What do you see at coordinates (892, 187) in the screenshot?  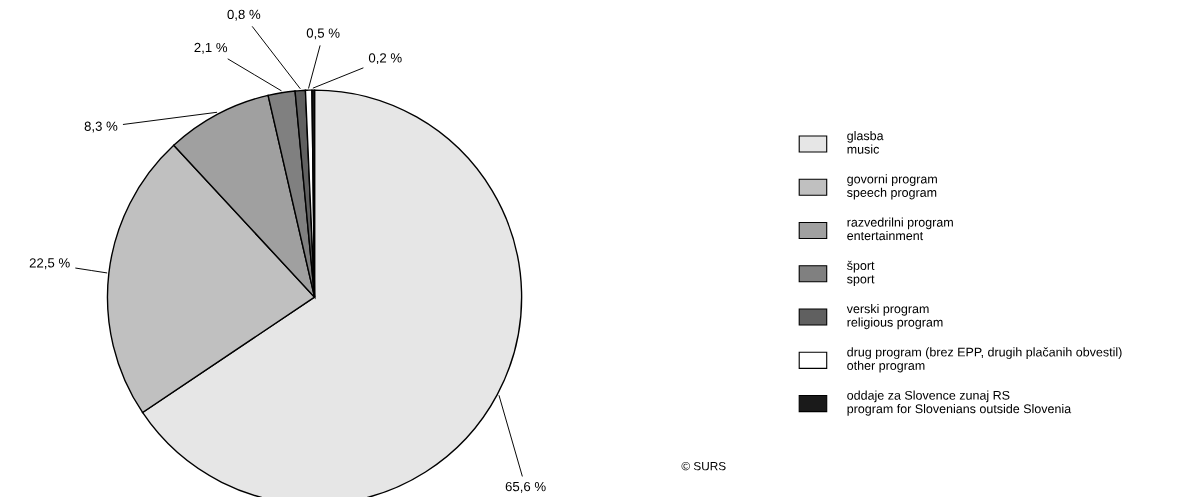 I see `legend-label: govorni program speech program` at bounding box center [892, 187].